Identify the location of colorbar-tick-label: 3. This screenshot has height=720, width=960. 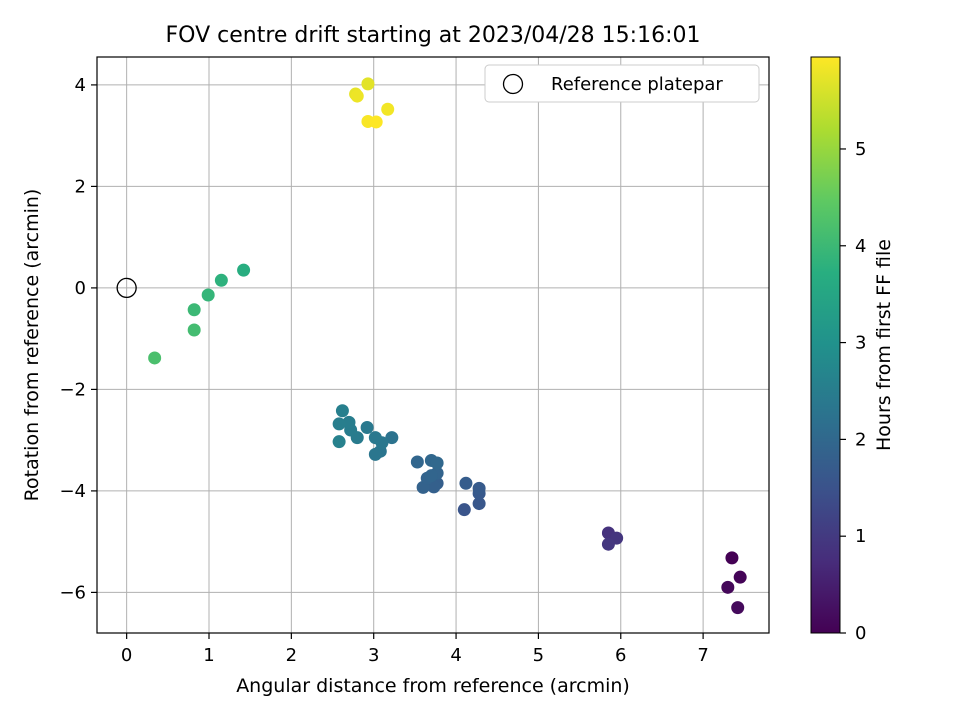
(860, 343).